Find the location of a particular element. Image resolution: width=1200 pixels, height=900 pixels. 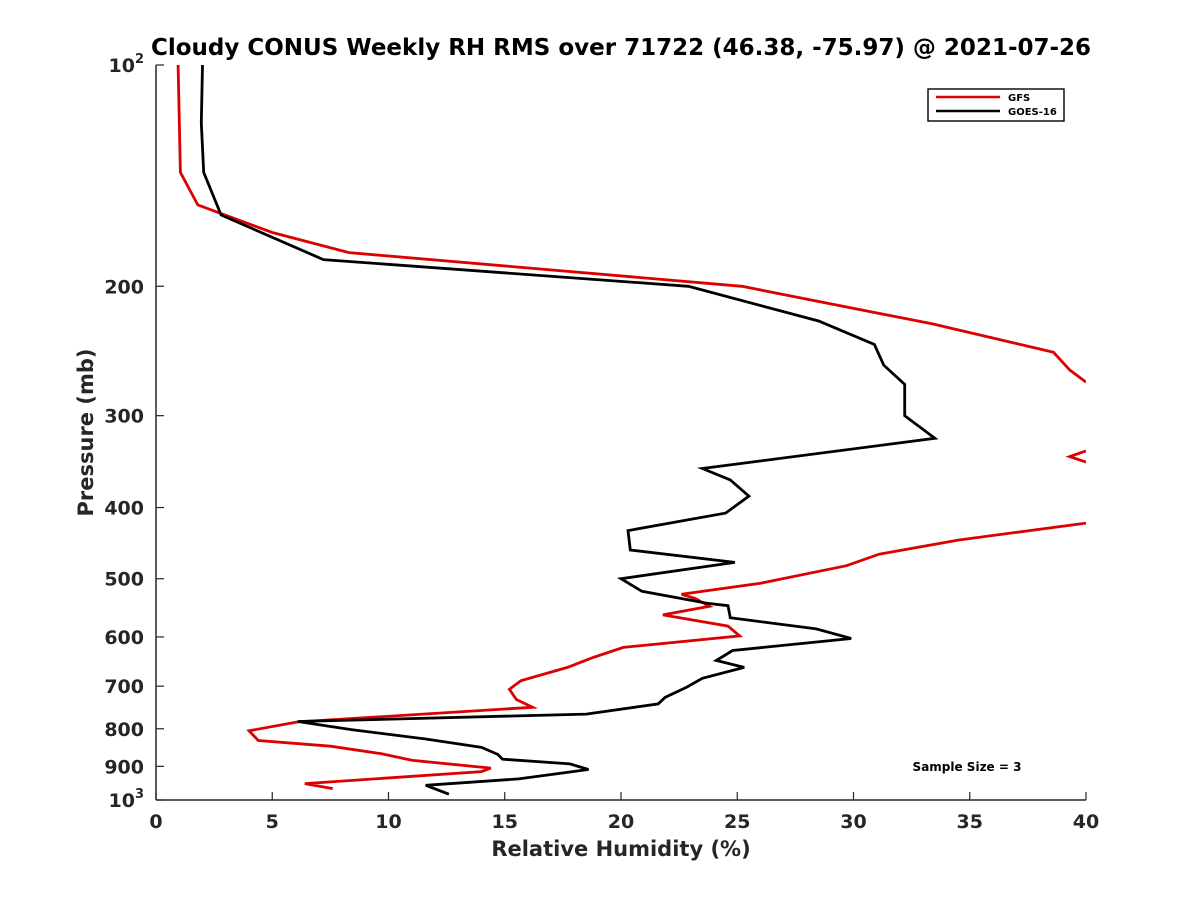

y-tick-label: 400 is located at coordinates (124, 509).